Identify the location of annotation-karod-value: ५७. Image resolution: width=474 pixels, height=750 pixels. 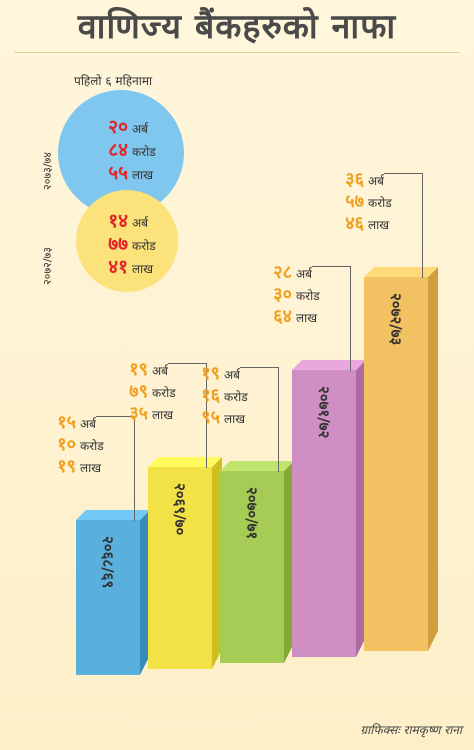
(354, 201).